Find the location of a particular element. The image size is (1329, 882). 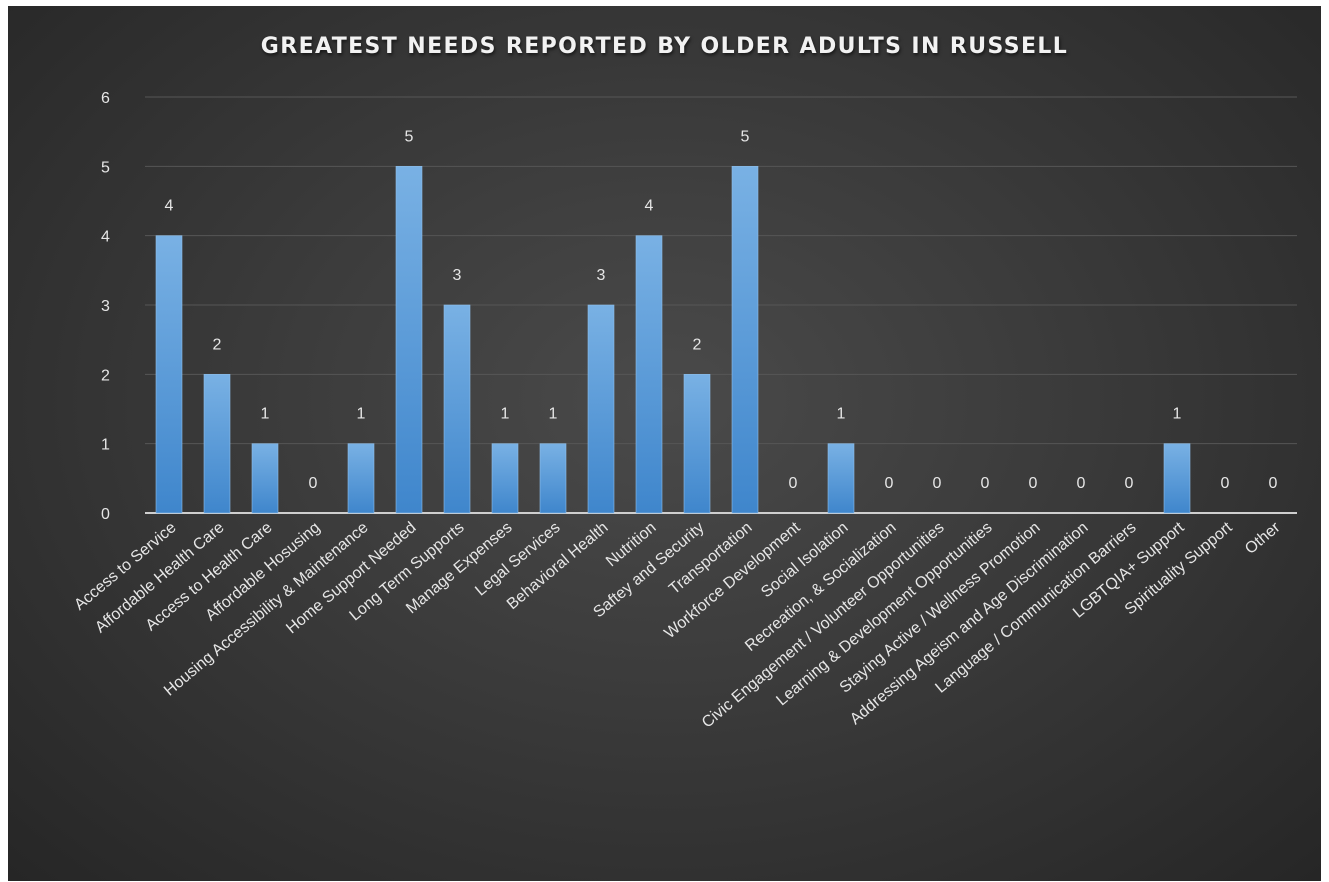

x-tick-label: Other is located at coordinates (1263, 538).